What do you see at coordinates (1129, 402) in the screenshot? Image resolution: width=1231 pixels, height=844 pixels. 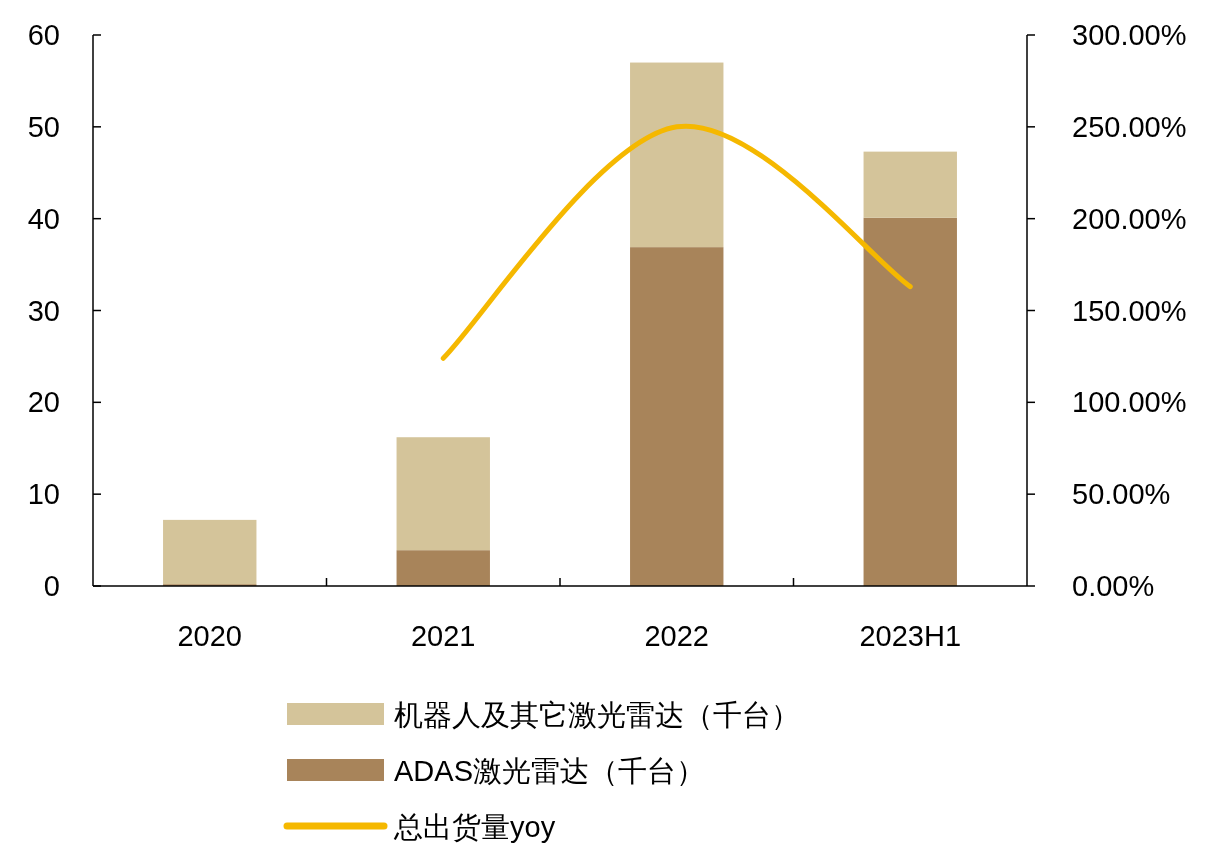 I see `y2-tick-label: 100.00%` at bounding box center [1129, 402].